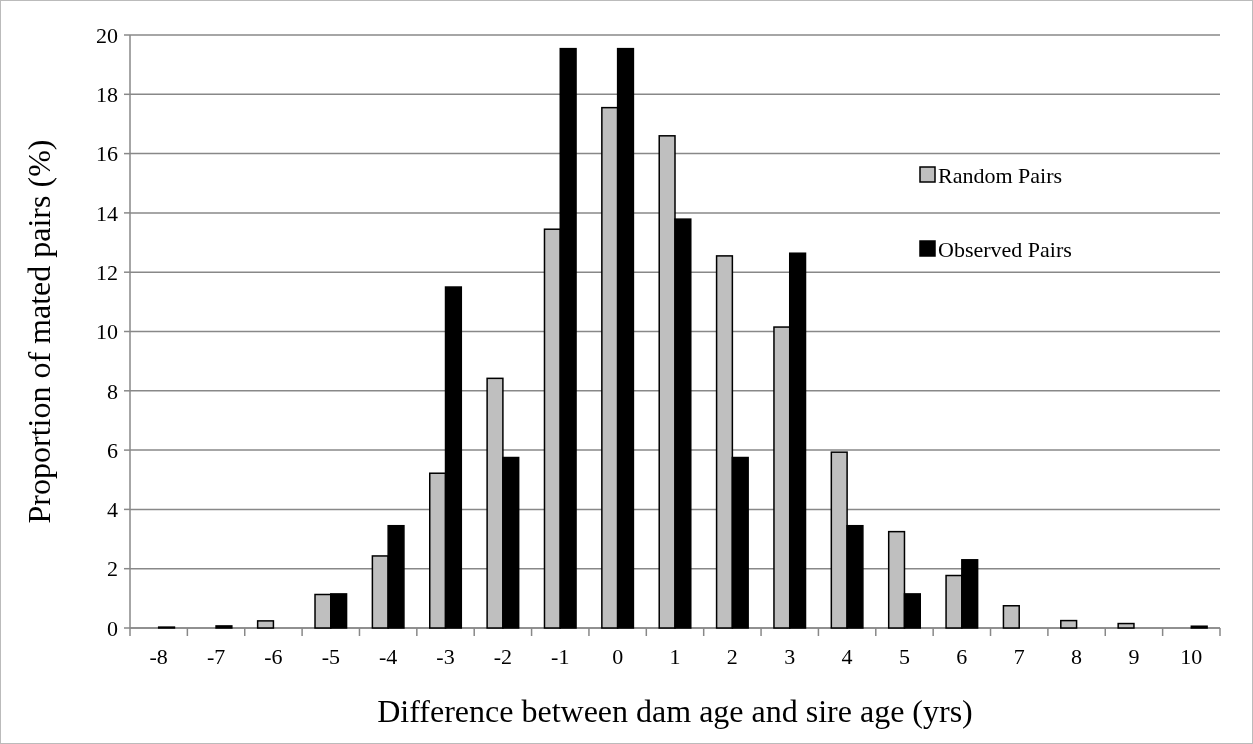  What do you see at coordinates (618, 656) in the screenshot?
I see `x-tick-label: 0` at bounding box center [618, 656].